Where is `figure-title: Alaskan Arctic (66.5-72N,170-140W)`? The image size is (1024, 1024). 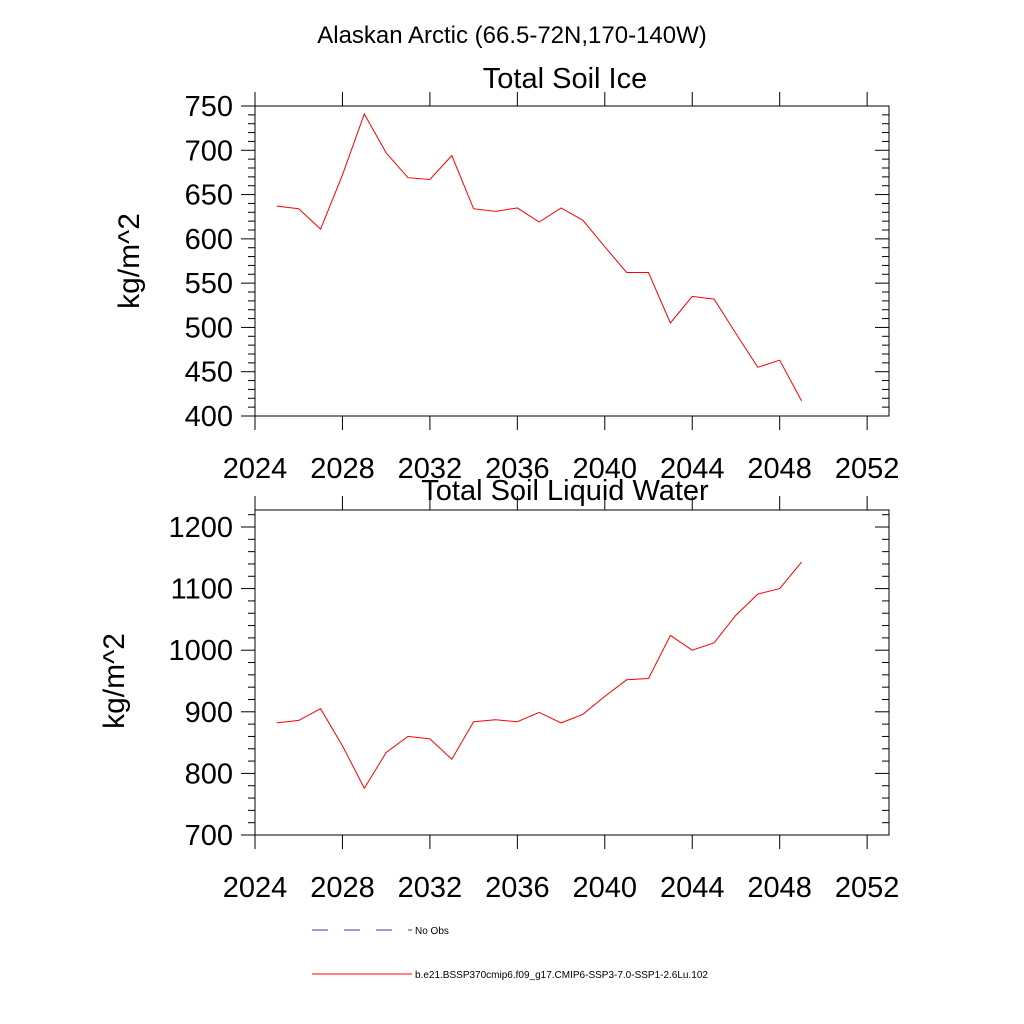
figure-title: Alaskan Arctic (66.5-72N,170-140W) is located at coordinates (512, 35).